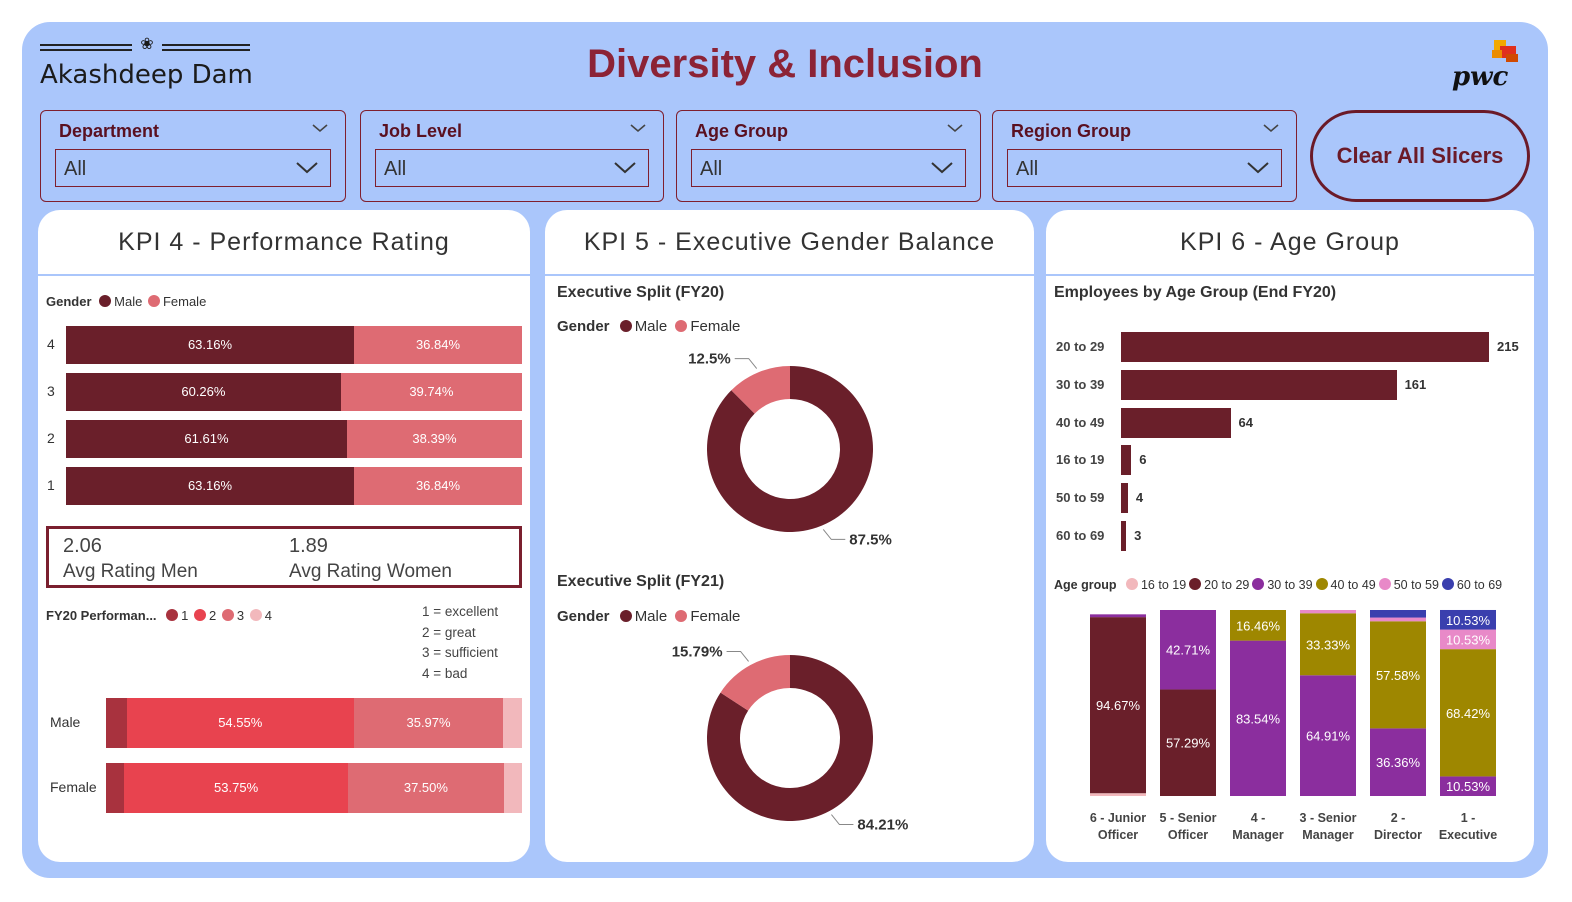 The width and height of the screenshot is (1572, 902). What do you see at coordinates (1071, 131) in the screenshot?
I see `slicer-label: Region Group` at bounding box center [1071, 131].